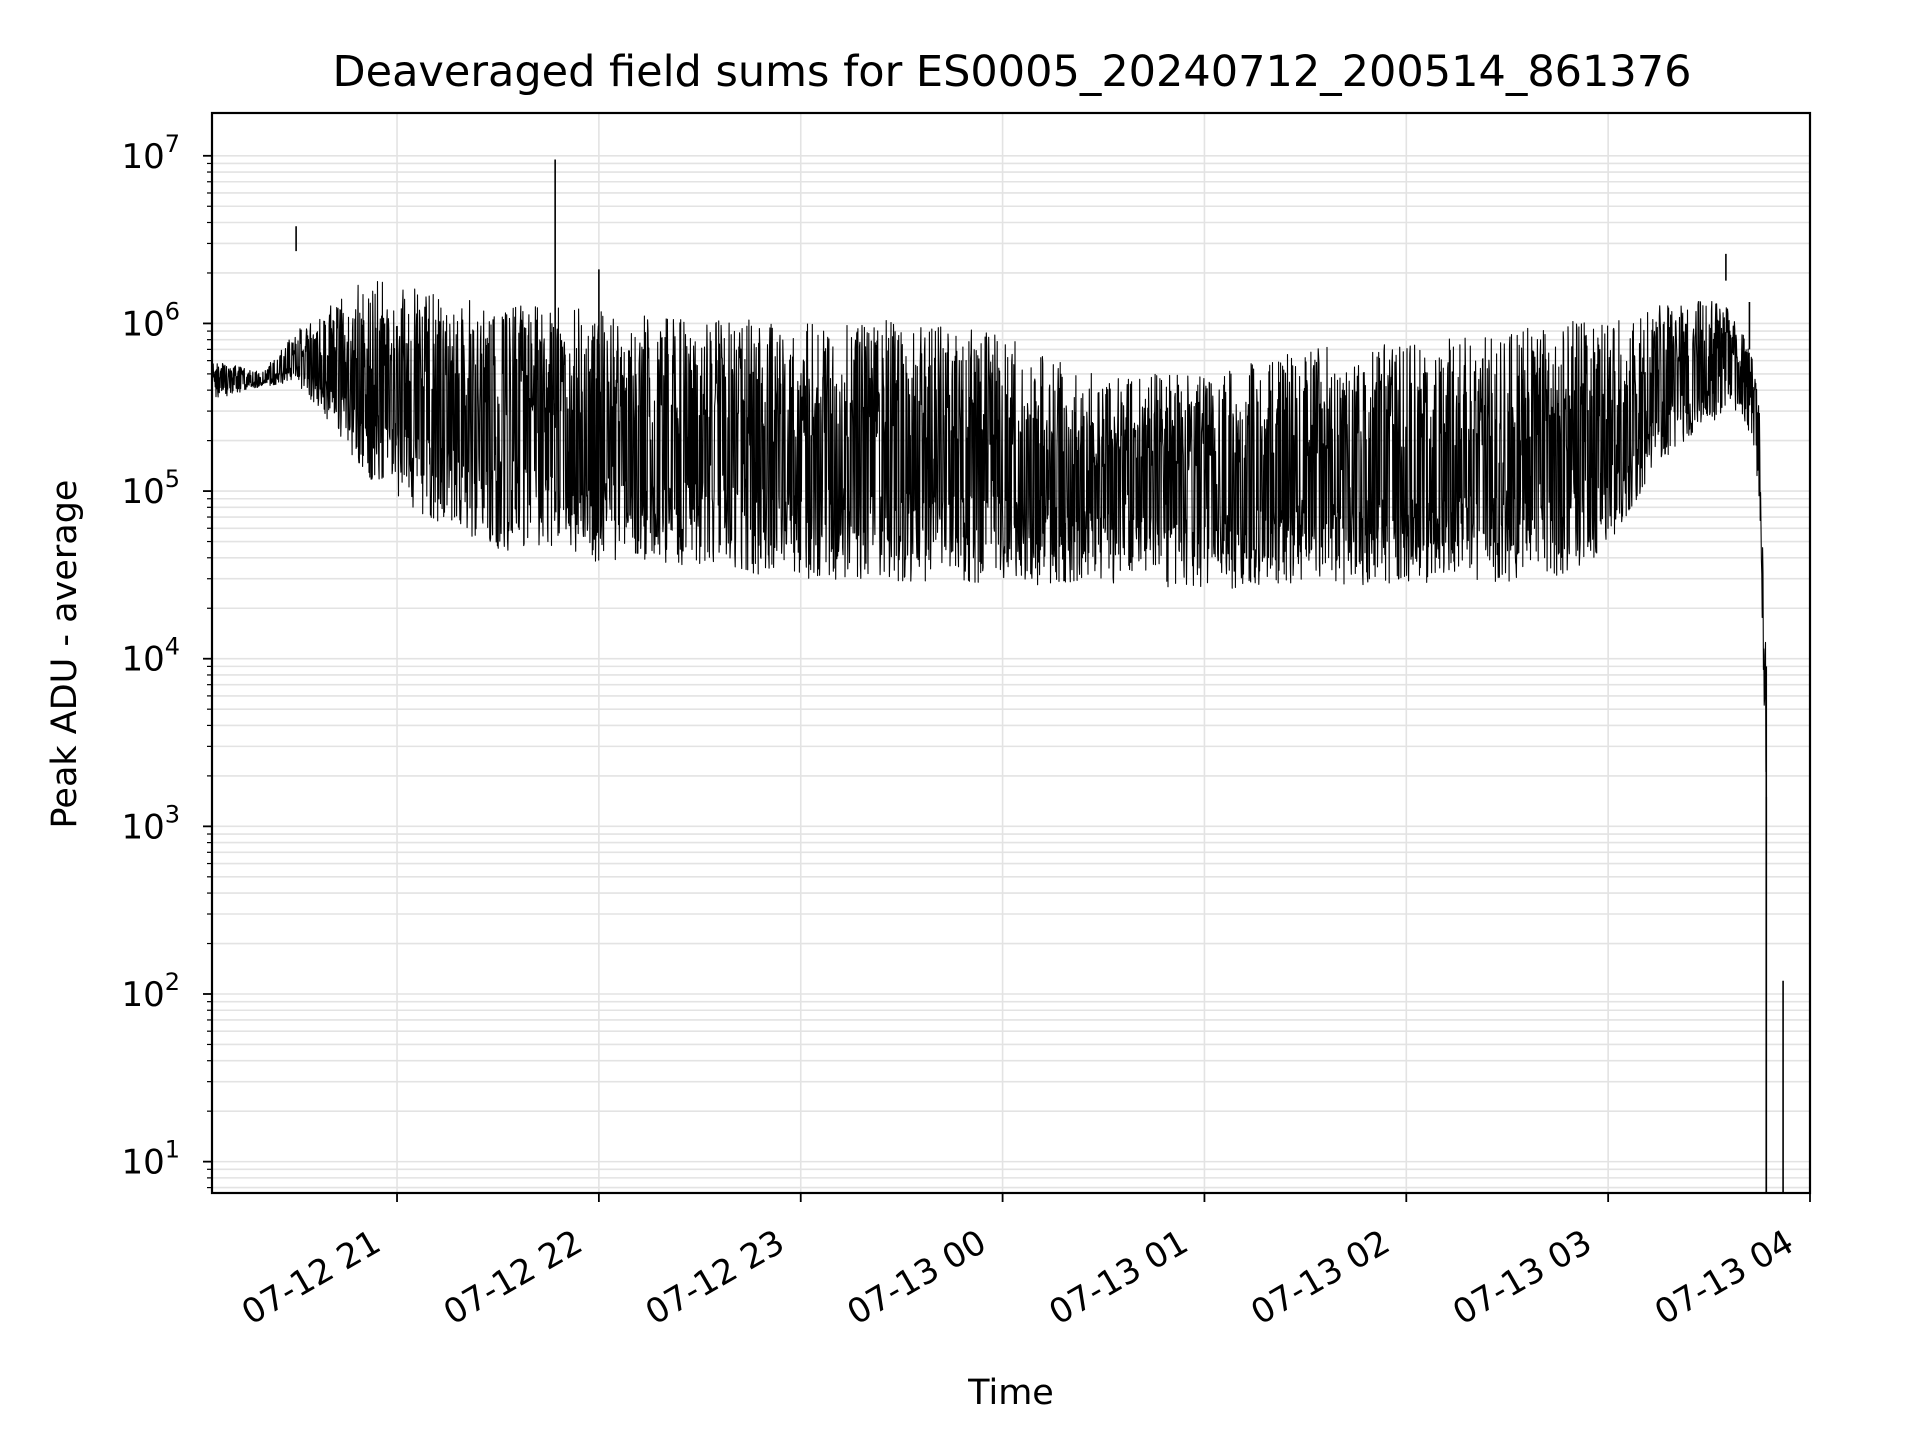  Describe the element at coordinates (150, 153) in the screenshot. I see `y-tick-label: 10⁷` at that location.